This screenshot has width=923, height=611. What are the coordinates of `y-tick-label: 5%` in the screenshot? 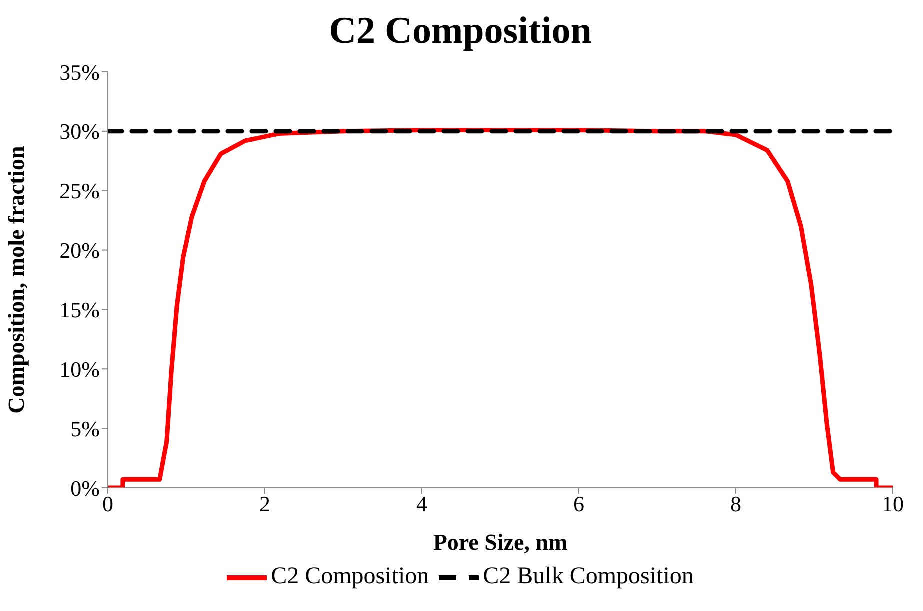 It's located at (85, 429).